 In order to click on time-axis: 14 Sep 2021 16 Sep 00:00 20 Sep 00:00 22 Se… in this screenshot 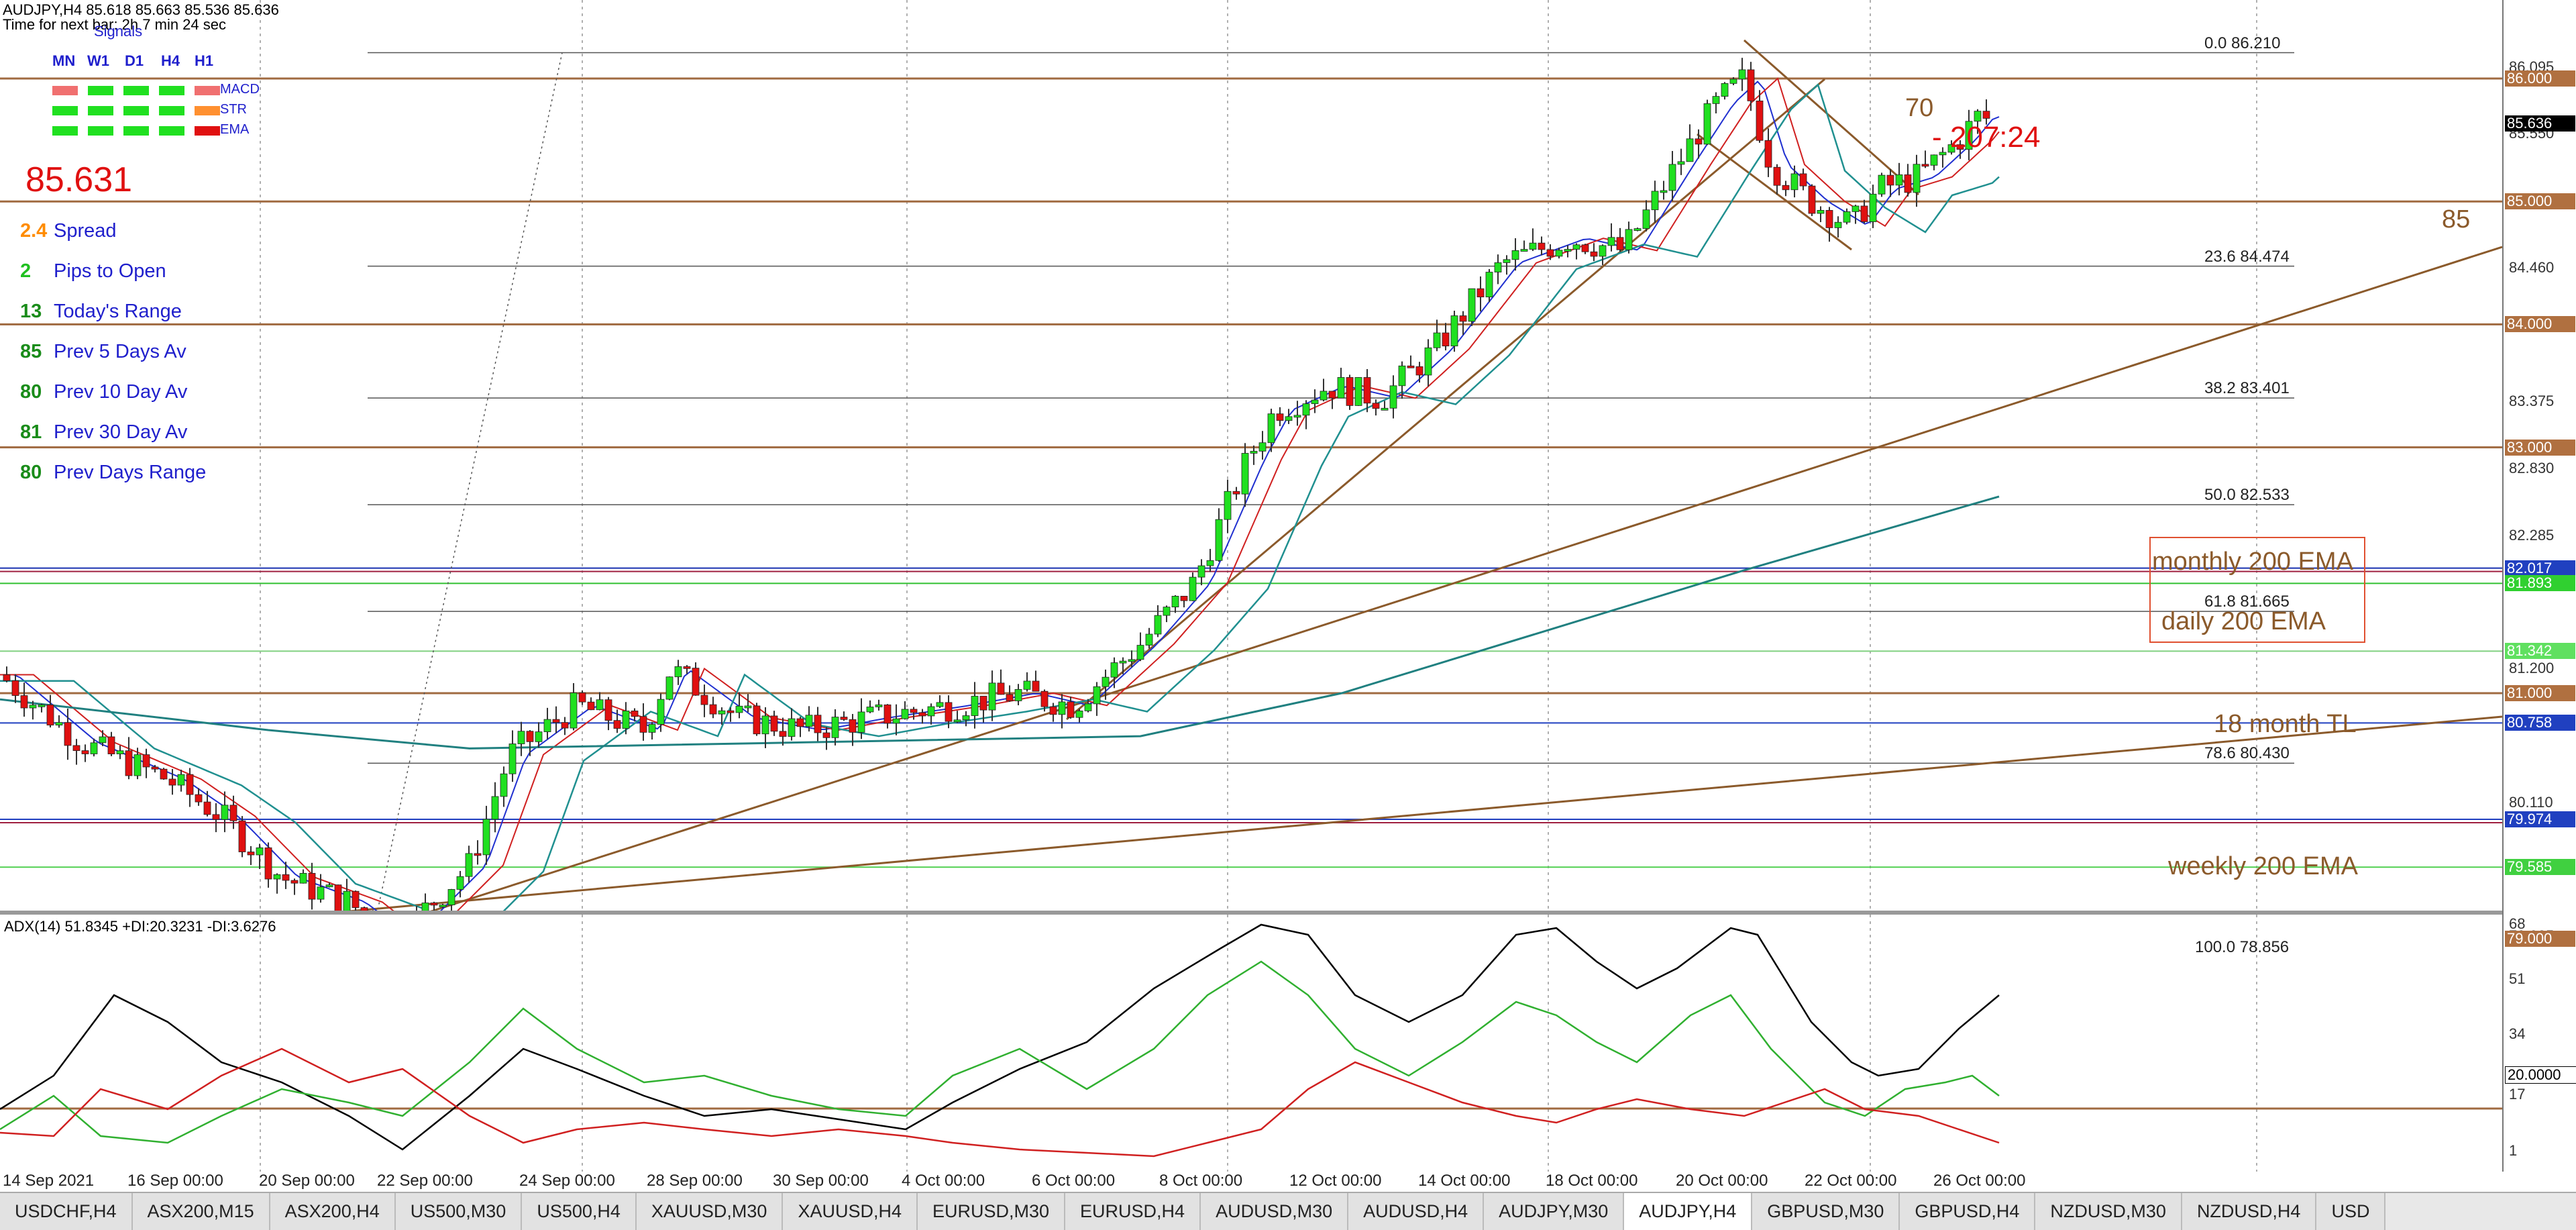, I will do `click(1251, 1182)`.